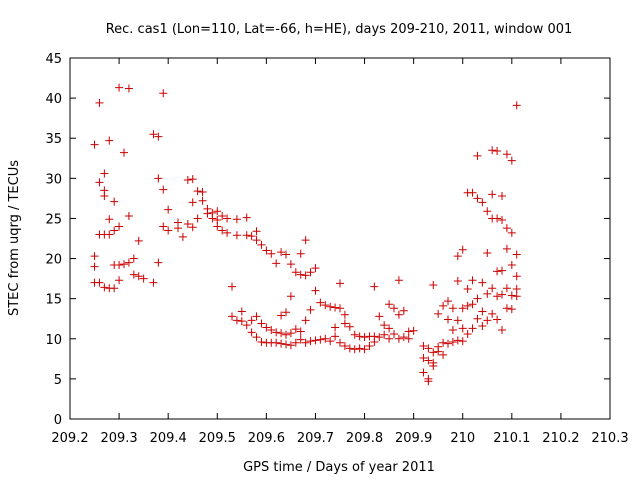  What do you see at coordinates (53, 139) in the screenshot?
I see `y-tick-label: 35` at bounding box center [53, 139].